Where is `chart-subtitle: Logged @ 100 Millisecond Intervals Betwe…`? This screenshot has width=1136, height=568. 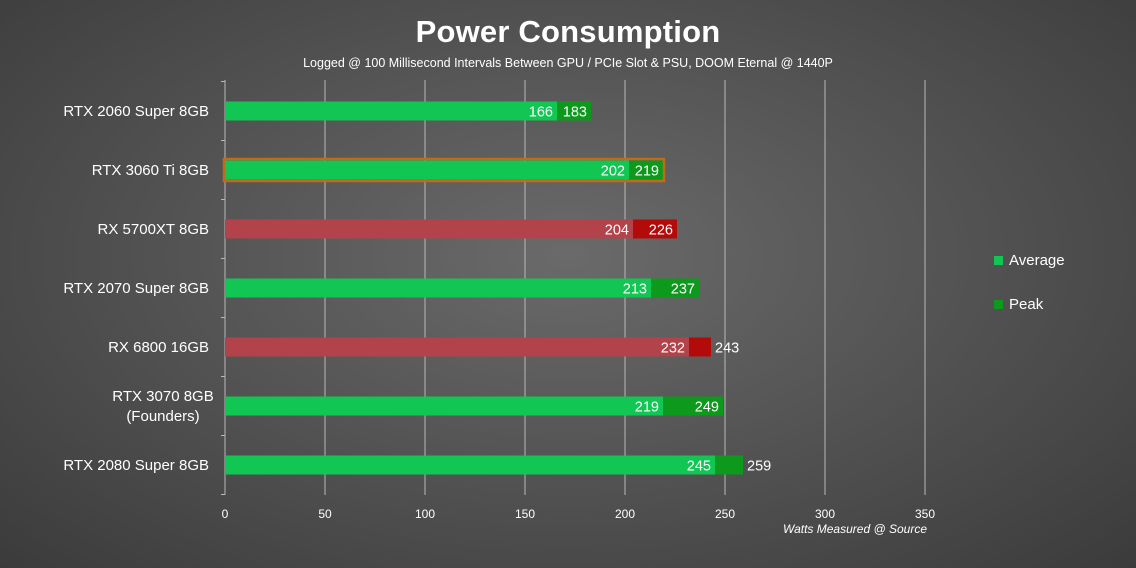
chart-subtitle: Logged @ 100 Millisecond Intervals Betwe… is located at coordinates (568, 63).